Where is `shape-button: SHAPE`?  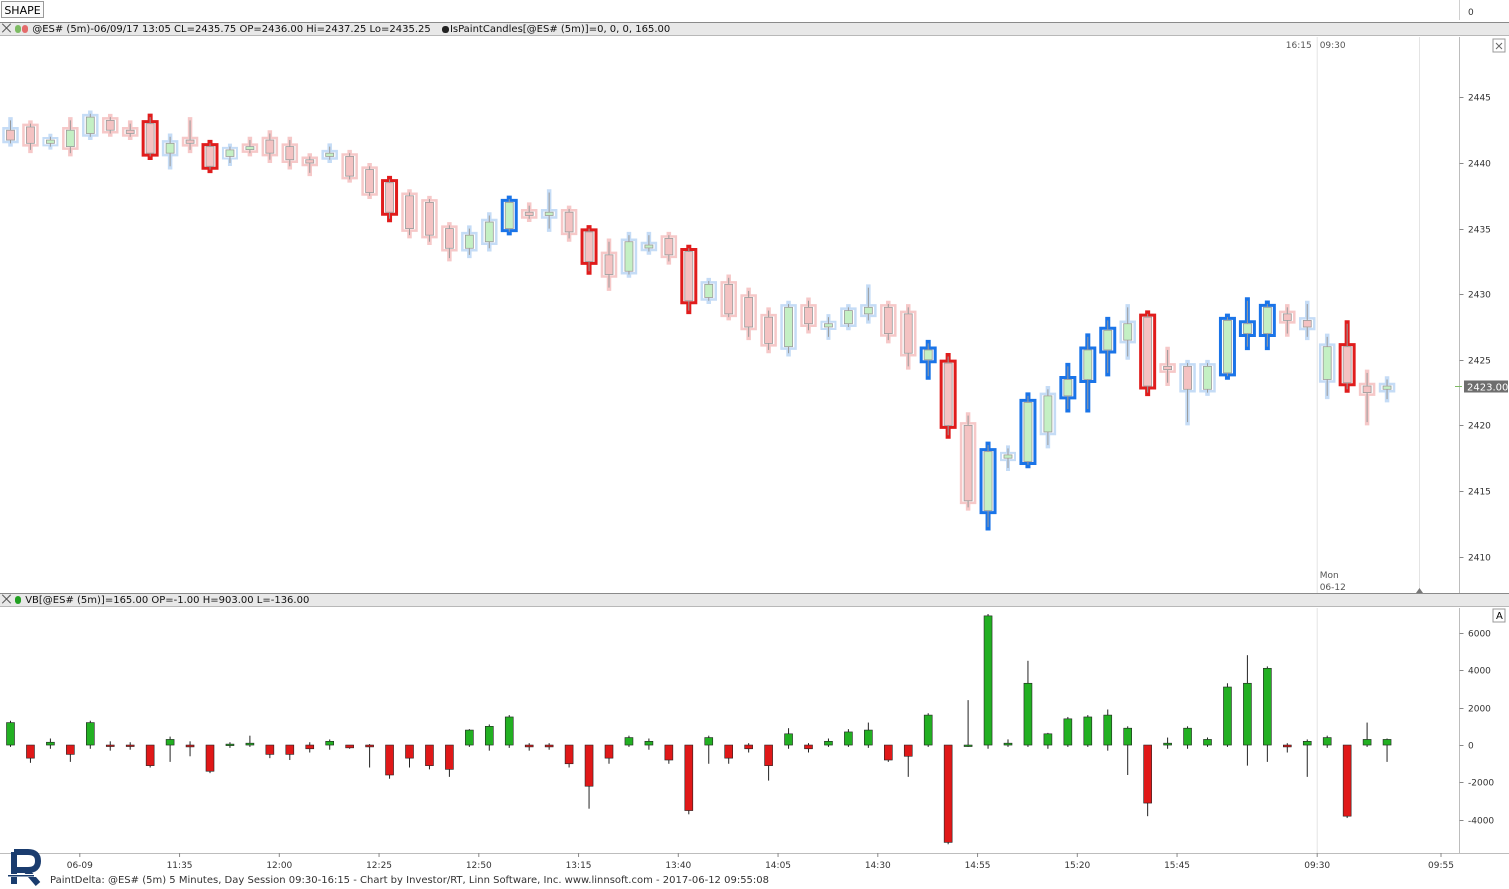 shape-button: SHAPE is located at coordinates (22, 9).